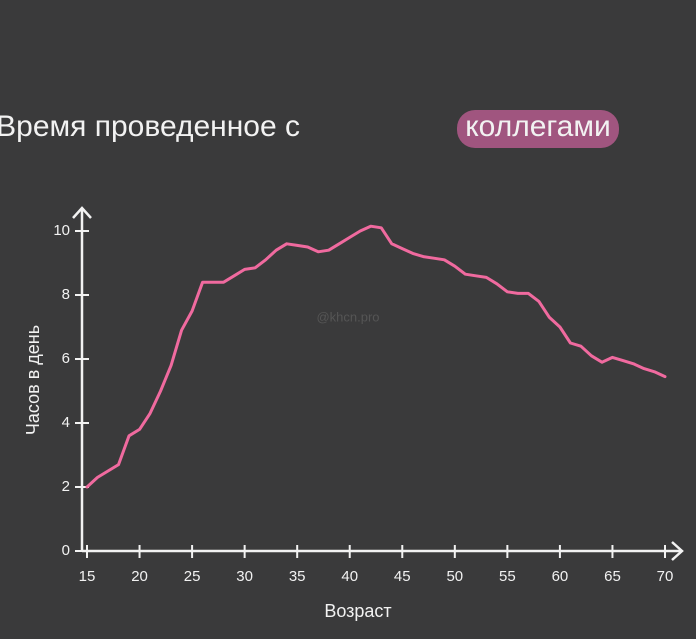 The image size is (696, 639). I want to click on chart-title: Время проведенное с, so click(150, 126).